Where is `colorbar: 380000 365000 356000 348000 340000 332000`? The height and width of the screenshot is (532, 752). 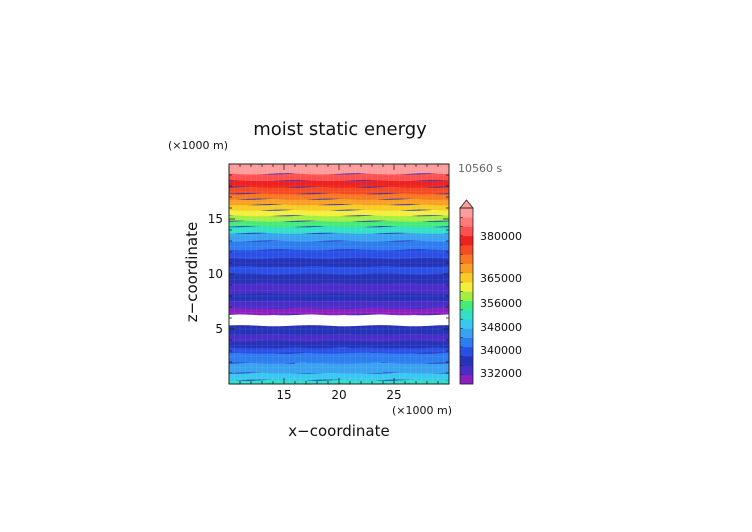 colorbar: 380000 365000 356000 348000 340000 332000 is located at coordinates (490, 292).